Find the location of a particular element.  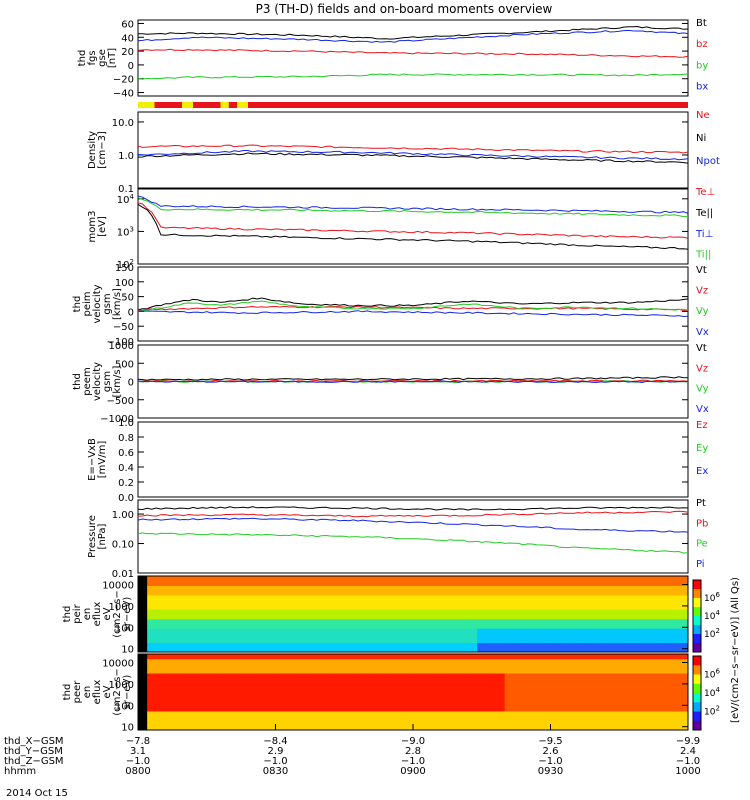

legend-Ex: Ex is located at coordinates (702, 471).